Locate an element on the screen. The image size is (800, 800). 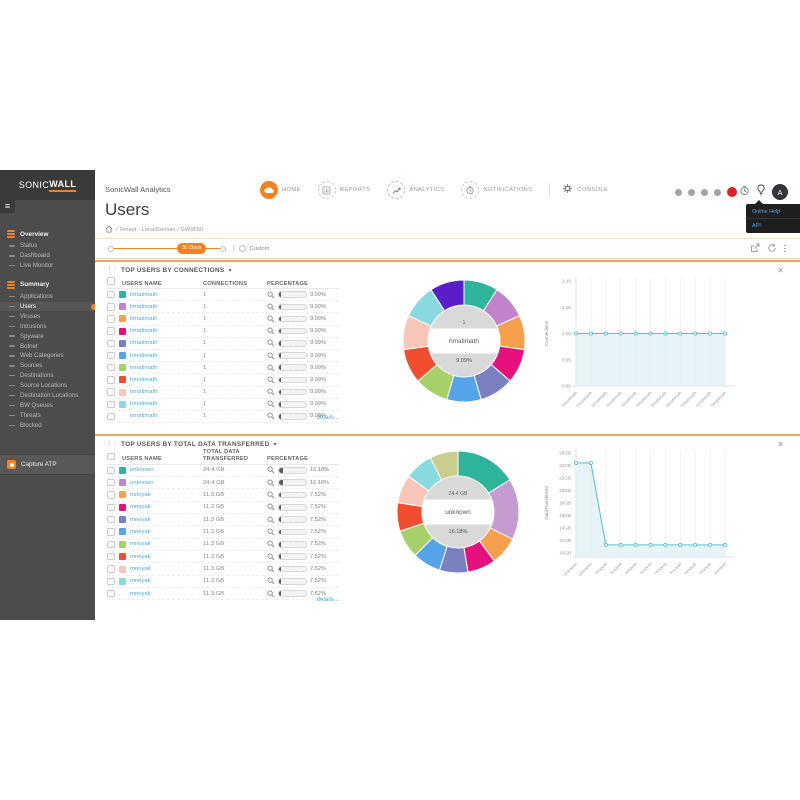
sidebar-item-sources: Sources is located at coordinates (47, 366).